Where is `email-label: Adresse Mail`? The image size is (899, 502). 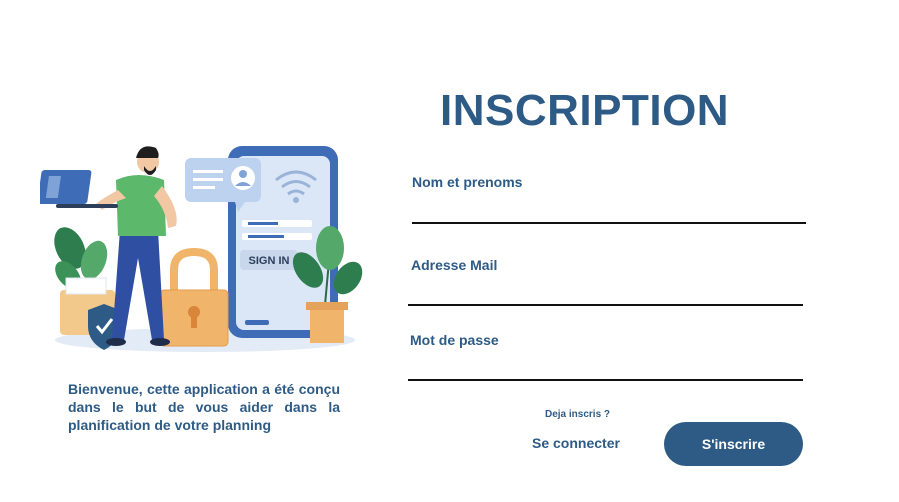 email-label: Adresse Mail is located at coordinates (454, 265).